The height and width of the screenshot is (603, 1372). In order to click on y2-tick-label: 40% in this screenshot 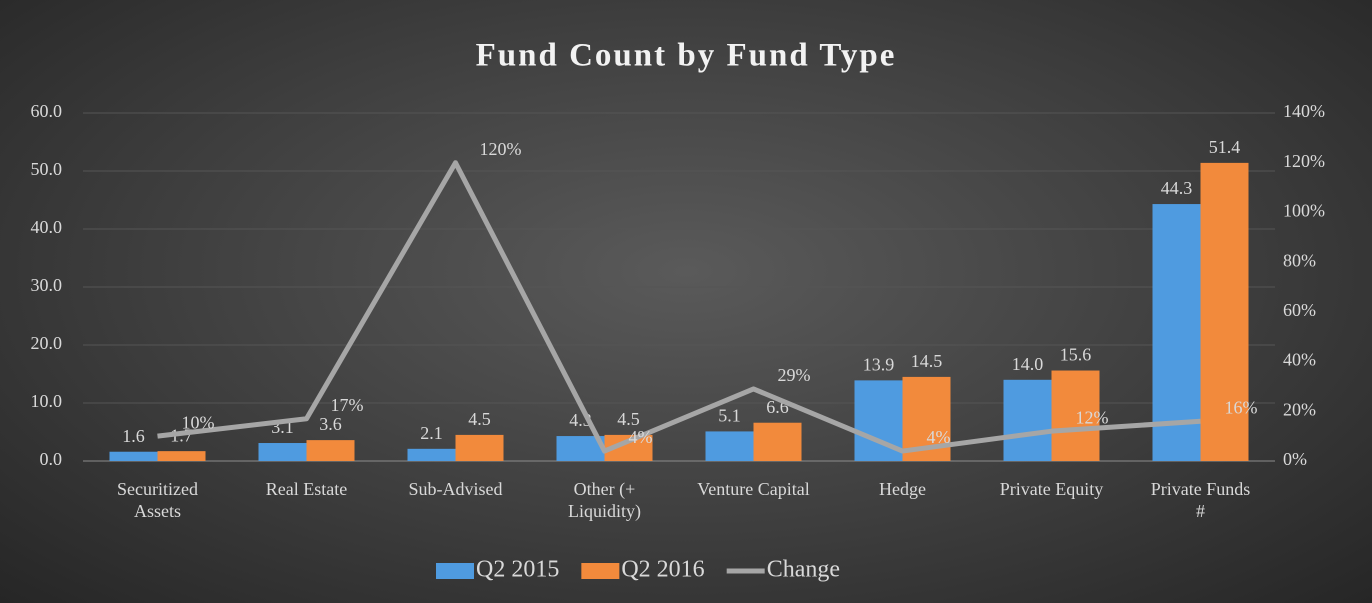, I will do `click(1299, 360)`.